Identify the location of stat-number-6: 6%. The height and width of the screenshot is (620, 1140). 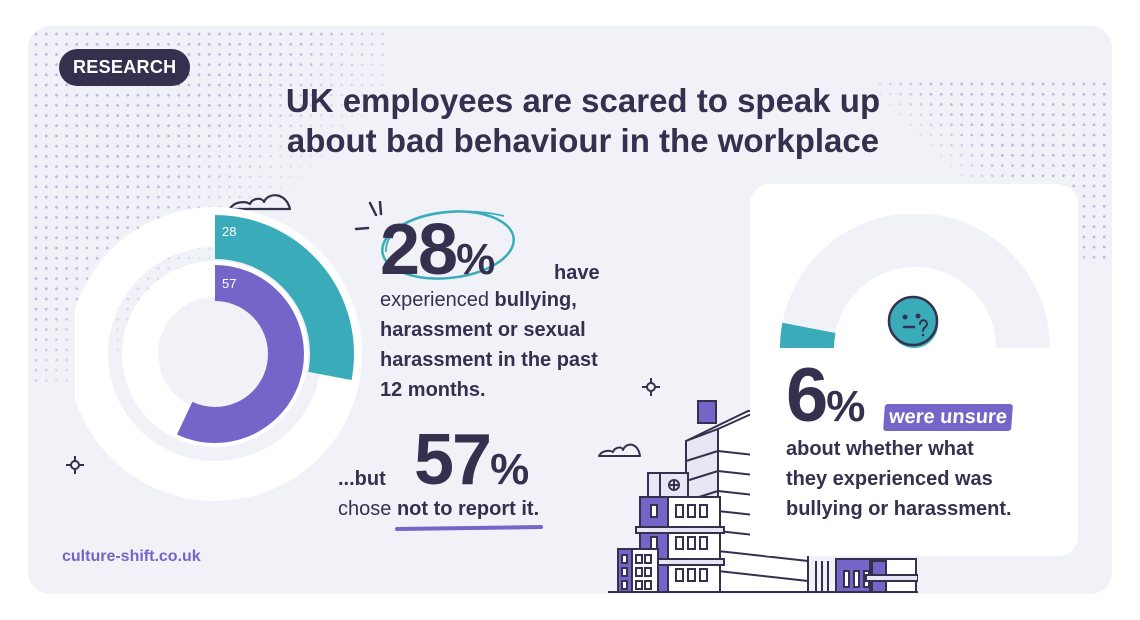
(826, 395).